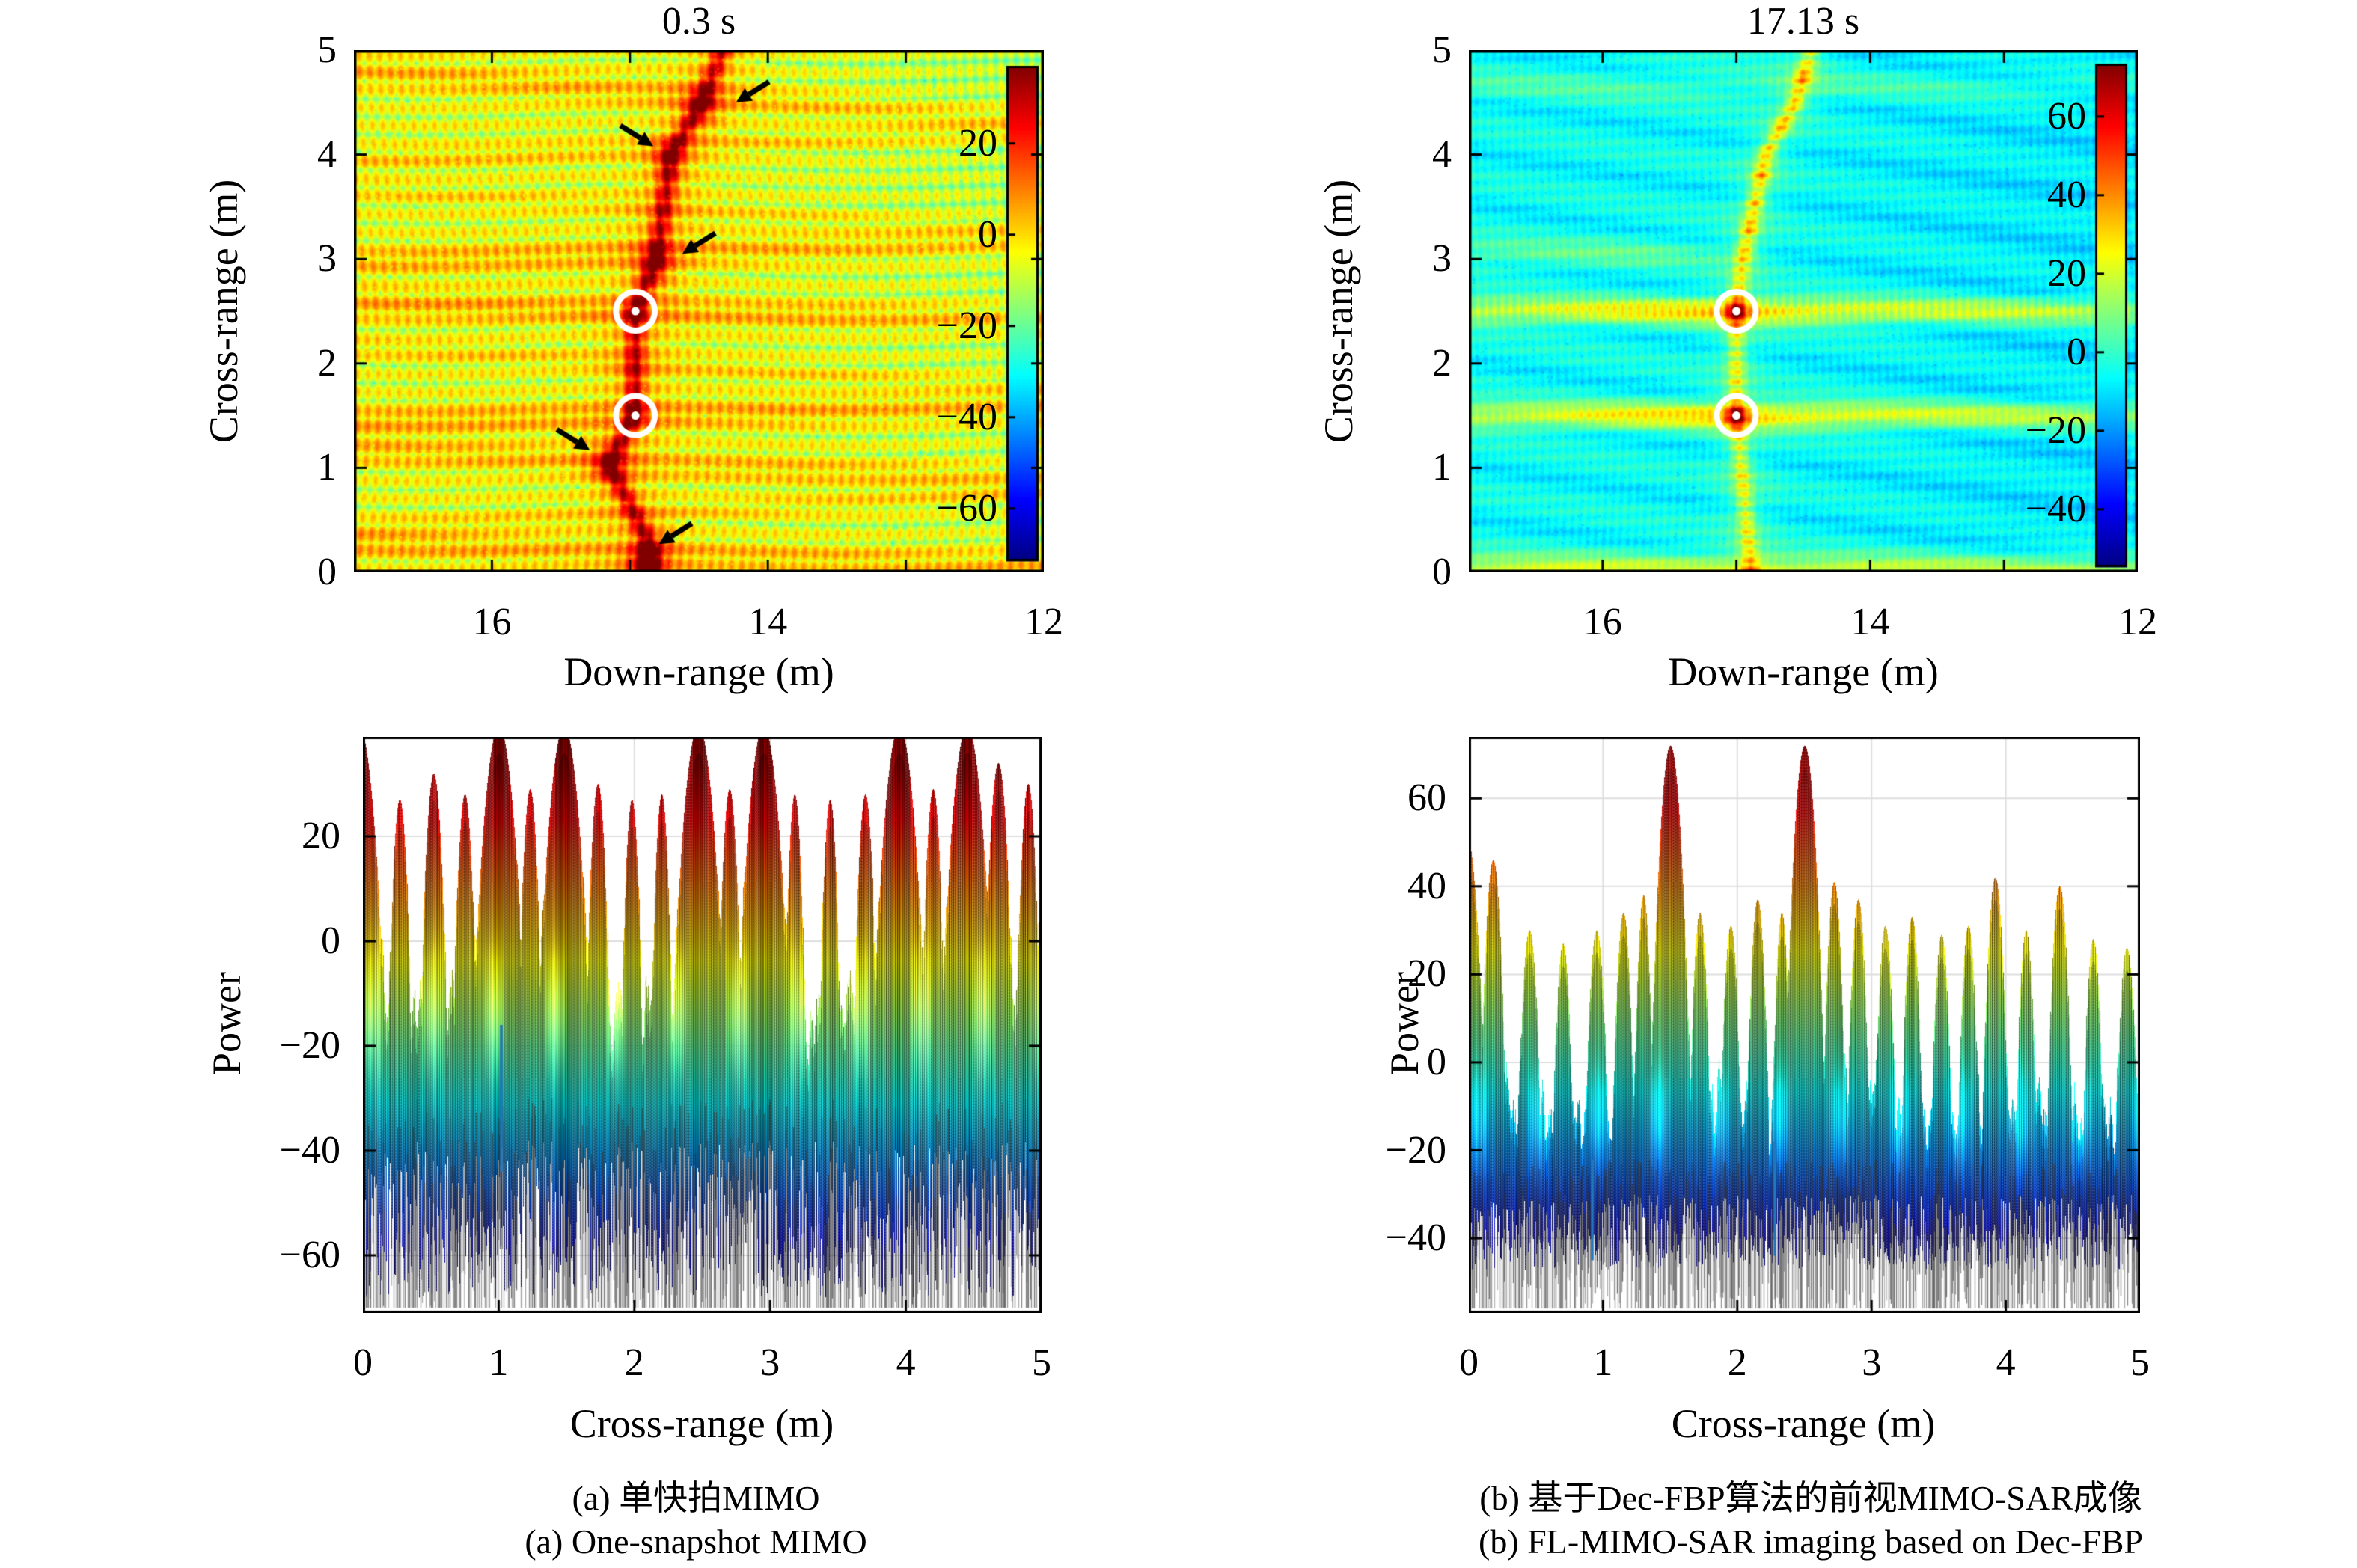 This screenshot has height=1568, width=2357. I want to click on panel-a-xlabel: Down-range (m), so click(698, 671).